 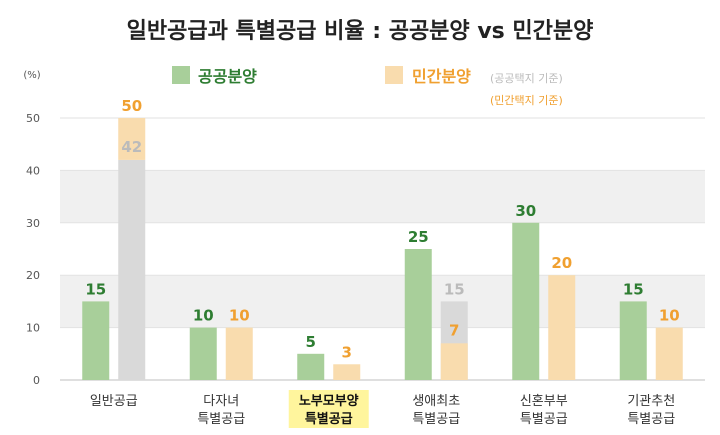 I want to click on legend-note-overlay: (민간택지 기준), so click(x=526, y=100).